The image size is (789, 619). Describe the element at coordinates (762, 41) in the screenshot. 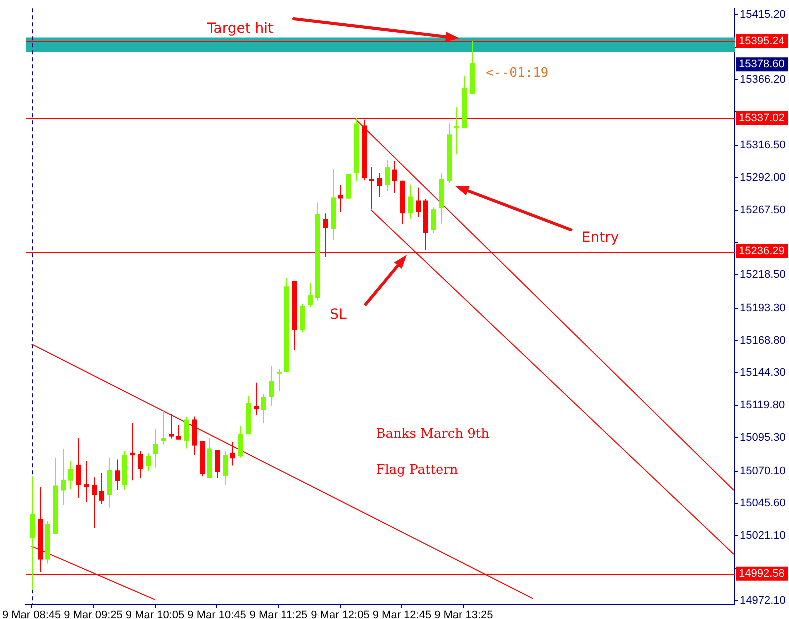

I see `ref-line-label: 15395.24` at that location.